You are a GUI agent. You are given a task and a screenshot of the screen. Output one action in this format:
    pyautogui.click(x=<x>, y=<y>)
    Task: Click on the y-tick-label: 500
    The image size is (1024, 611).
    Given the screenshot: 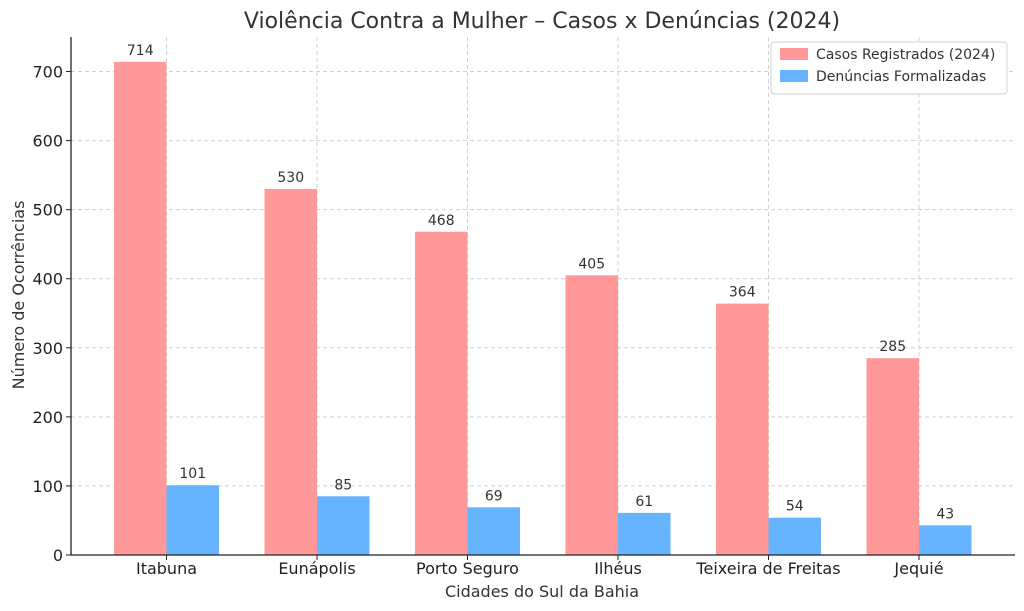 What is the action you would take?
    pyautogui.click(x=47, y=210)
    